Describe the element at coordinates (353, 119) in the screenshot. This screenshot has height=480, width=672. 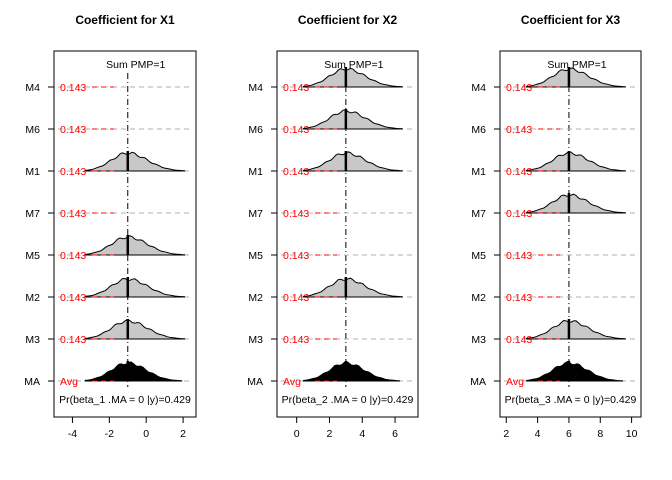
I see `density-m6` at that location.